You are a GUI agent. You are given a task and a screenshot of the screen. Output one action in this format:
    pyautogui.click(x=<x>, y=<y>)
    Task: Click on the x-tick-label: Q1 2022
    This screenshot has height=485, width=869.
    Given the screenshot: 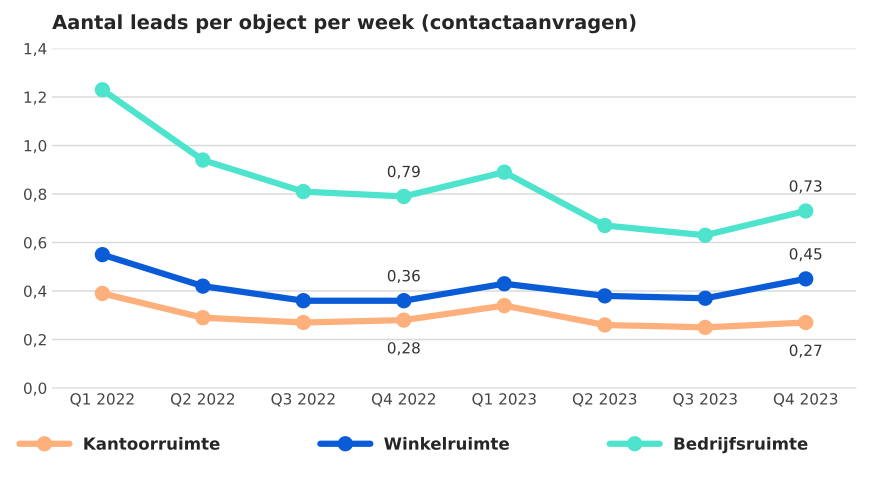 What is the action you would take?
    pyautogui.click(x=102, y=399)
    